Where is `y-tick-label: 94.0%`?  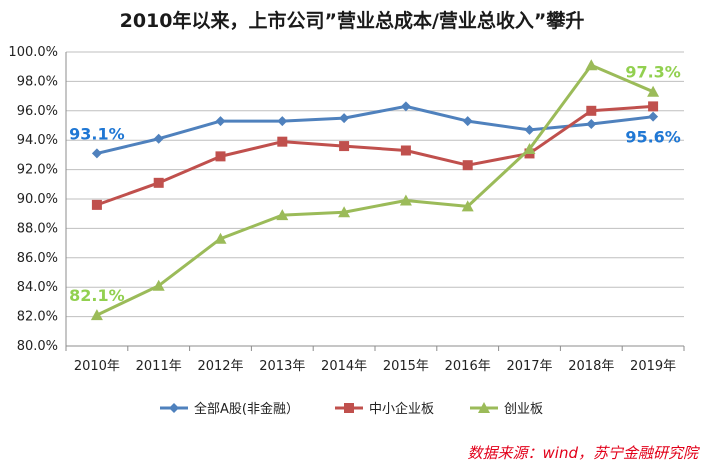
y-tick-label: 94.0% is located at coordinates (37, 140).